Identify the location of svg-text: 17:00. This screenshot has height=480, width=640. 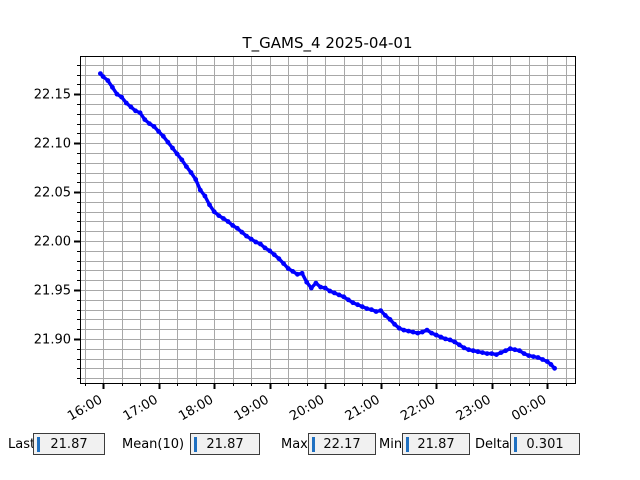
(141, 408).